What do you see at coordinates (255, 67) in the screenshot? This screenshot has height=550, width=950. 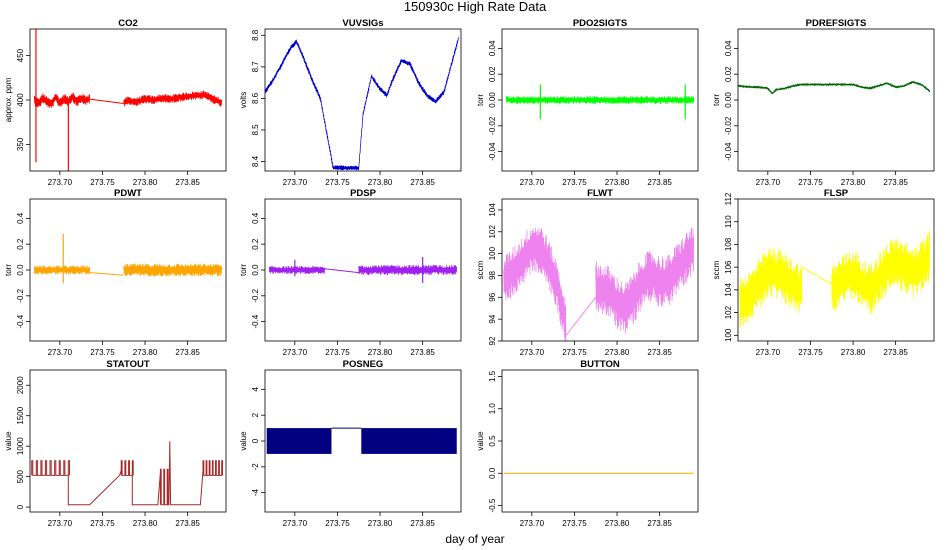 I see `y-tick-label: 8.7` at bounding box center [255, 67].